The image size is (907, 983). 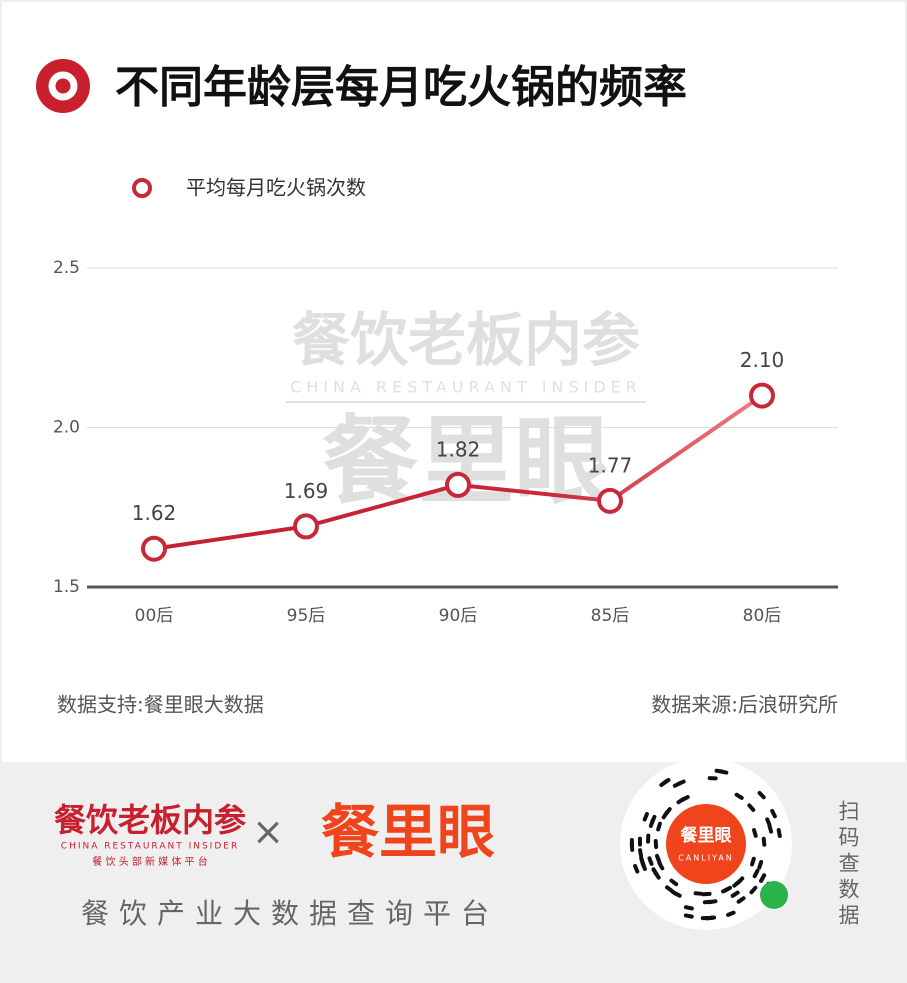 What do you see at coordinates (306, 616) in the screenshot?
I see `x-tick-label: 95后` at bounding box center [306, 616].